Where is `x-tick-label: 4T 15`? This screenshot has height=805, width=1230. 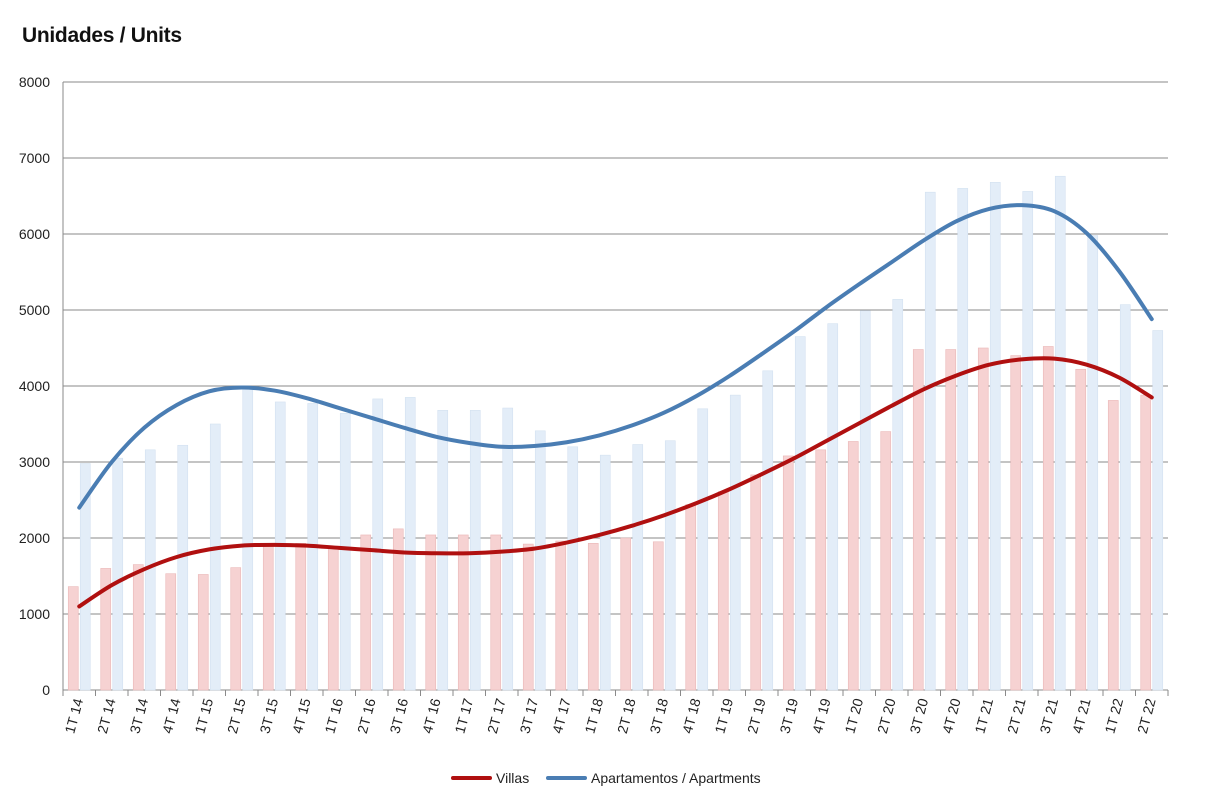 x-tick-label: 4T 15 is located at coordinates (301, 715).